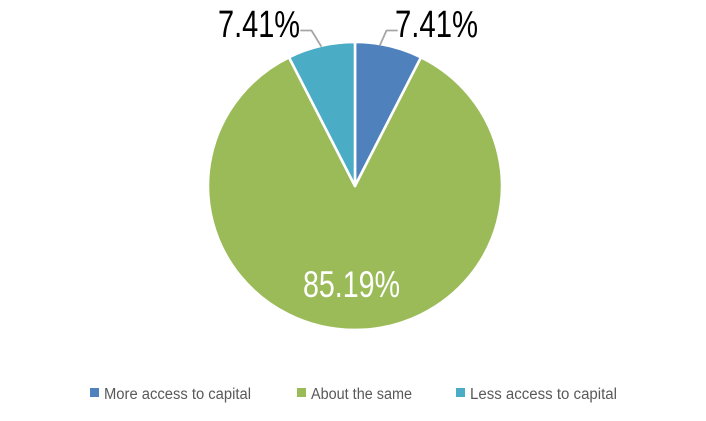 Image resolution: width=706 pixels, height=421 pixels. I want to click on data-label-less-access: 7.41%, so click(259, 25).